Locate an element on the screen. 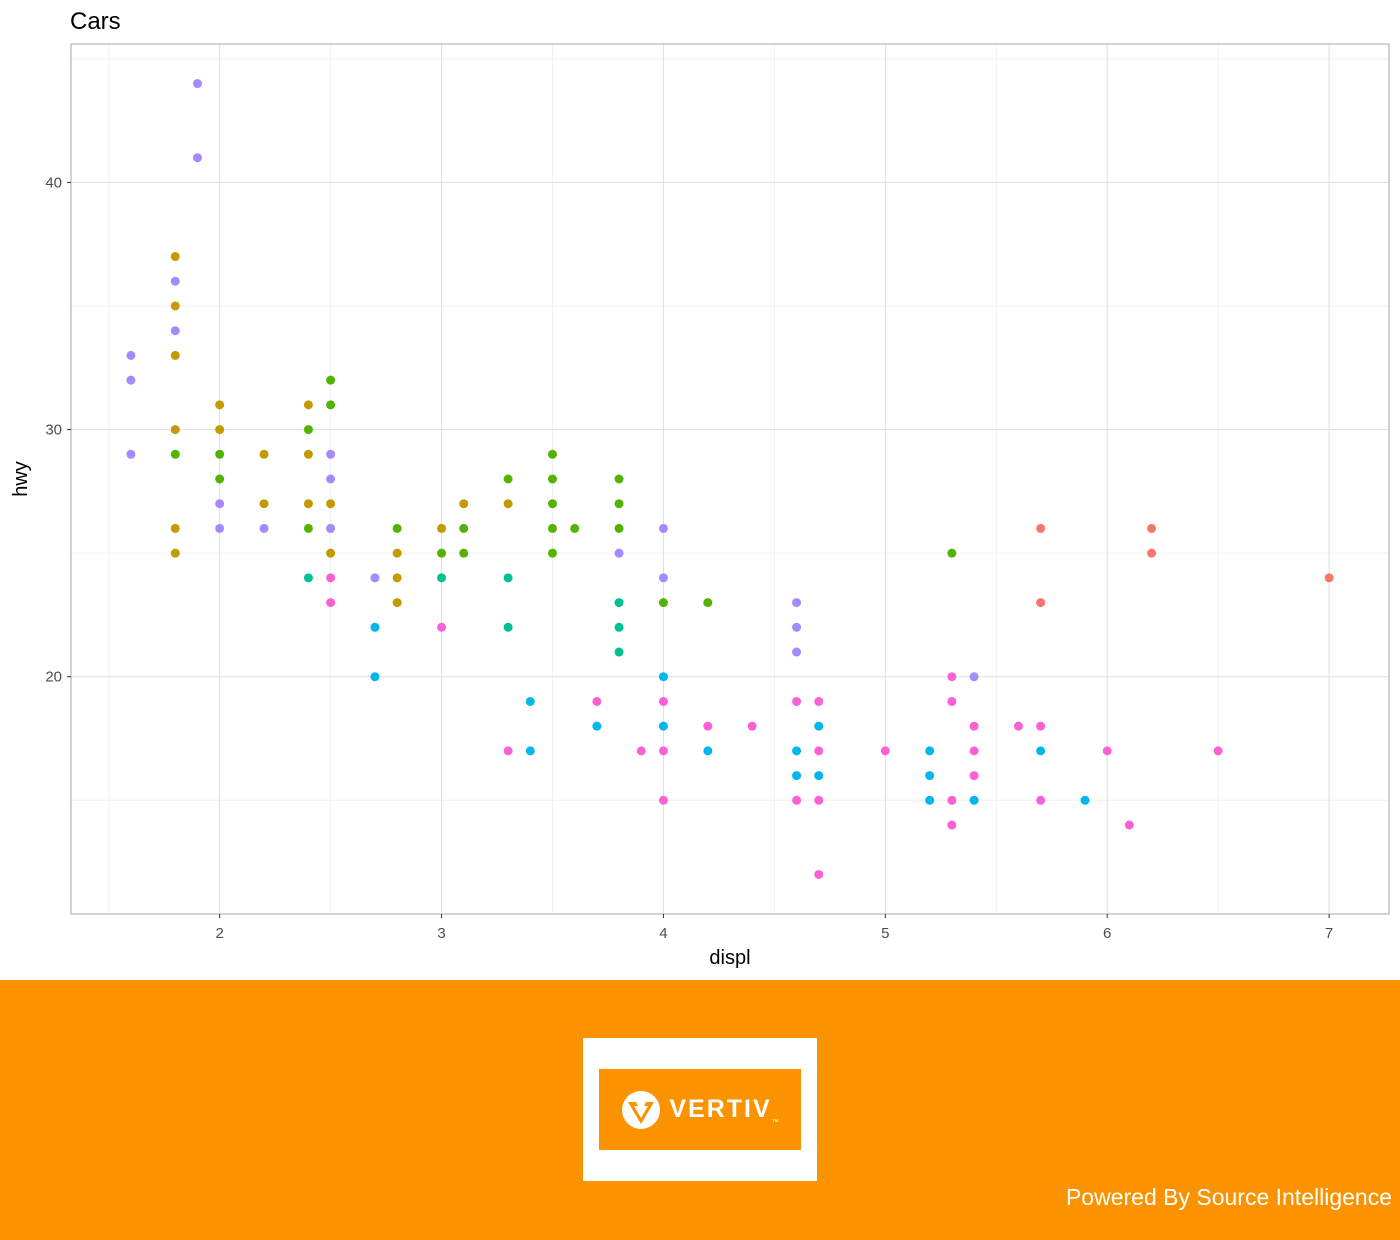 This screenshot has width=1400, height=1240. x-tick-label: 6 is located at coordinates (1107, 933).